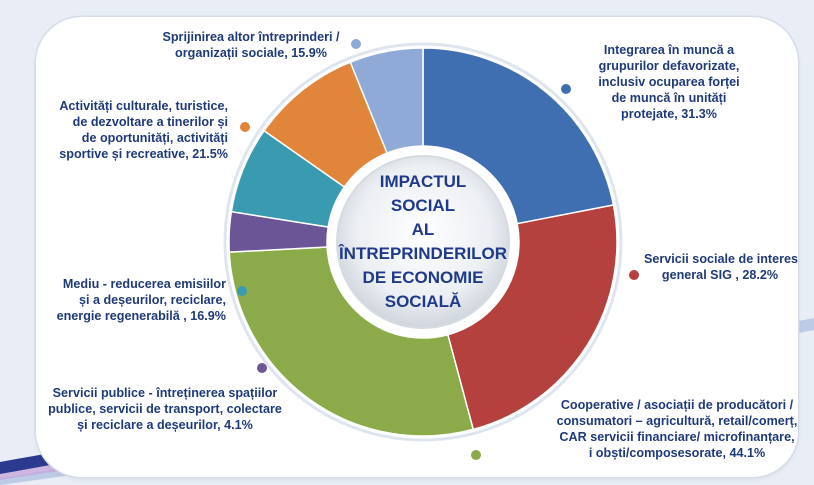 The width and height of the screenshot is (814, 485). Describe the element at coordinates (423, 277) in the screenshot. I see `chart-title-line: DE ECONOMIE` at that location.